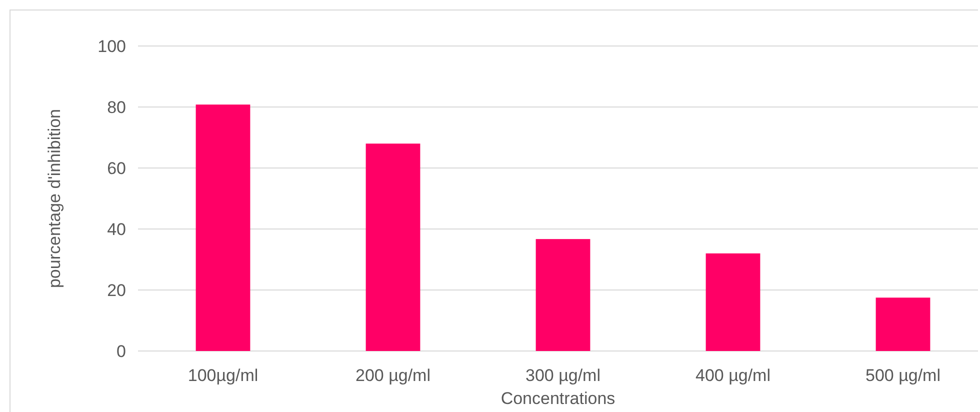 This screenshot has height=412, width=980. What do you see at coordinates (733, 375) in the screenshot?
I see `x-tick-label: 400 µg/ml` at bounding box center [733, 375].